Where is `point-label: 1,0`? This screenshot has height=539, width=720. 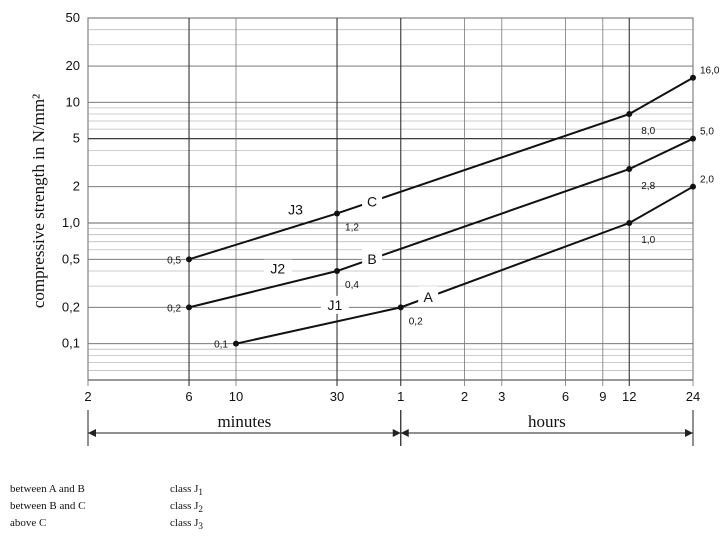 point-label: 1,0 is located at coordinates (648, 240).